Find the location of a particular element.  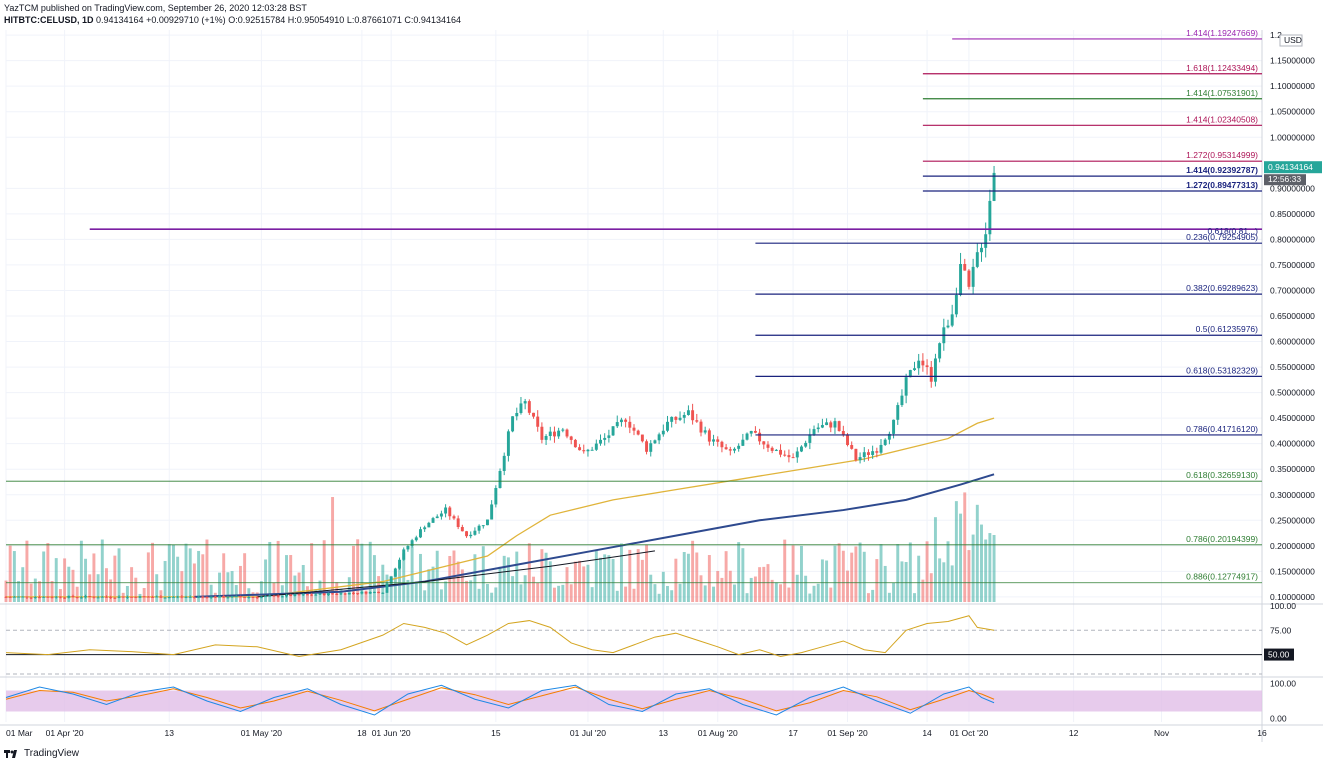

time-tick-label: 01 May '20 is located at coordinates (262, 733).